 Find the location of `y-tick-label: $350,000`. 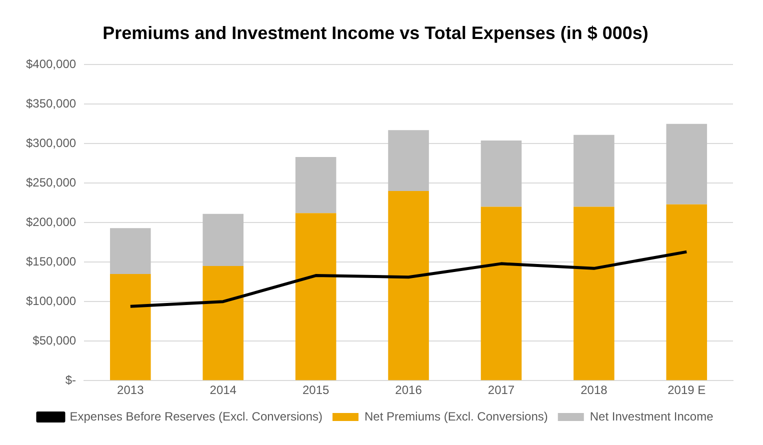

y-tick-label: $350,000 is located at coordinates (51, 103).